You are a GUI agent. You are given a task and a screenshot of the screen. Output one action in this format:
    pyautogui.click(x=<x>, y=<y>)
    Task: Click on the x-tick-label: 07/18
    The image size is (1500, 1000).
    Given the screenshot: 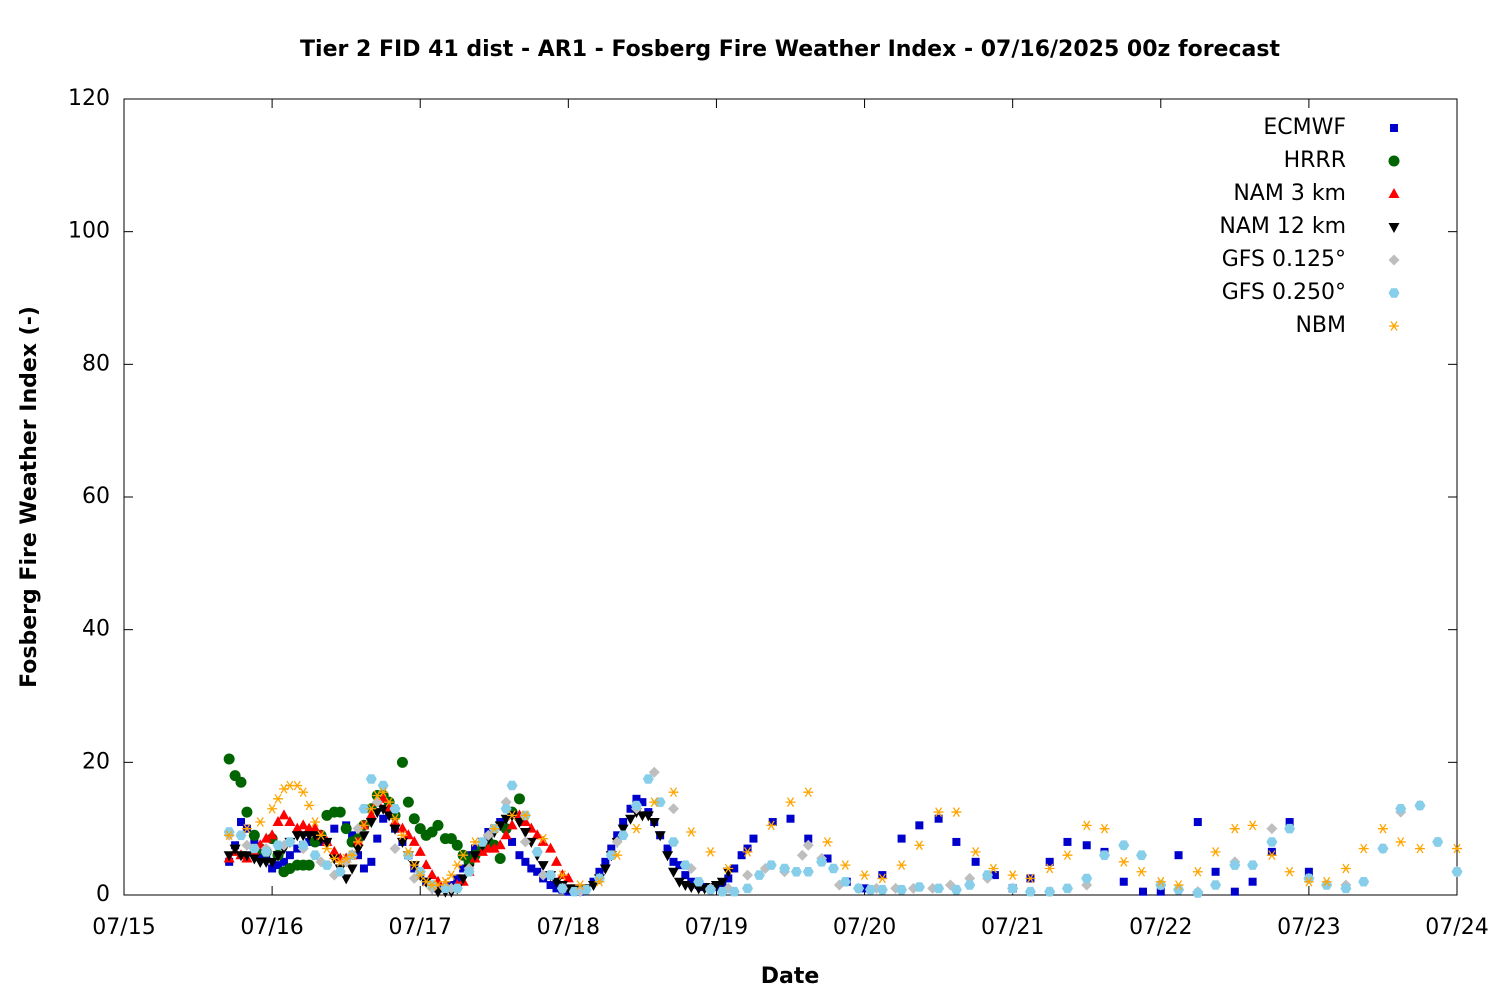 What is the action you would take?
    pyautogui.click(x=568, y=927)
    